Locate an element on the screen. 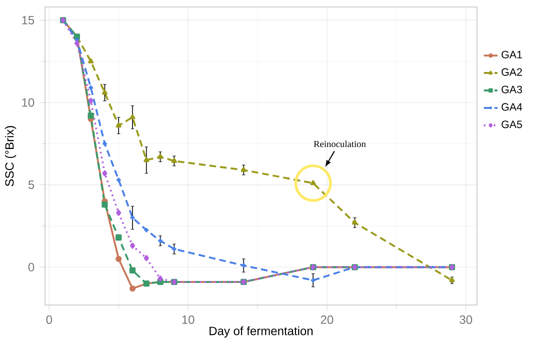 This screenshot has width=550, height=344. legend-label: GA2 is located at coordinates (512, 72).